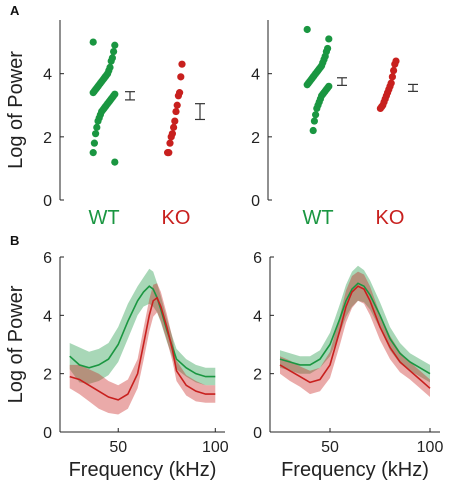  I want to click on panel-a-letter: A, so click(15, 10).